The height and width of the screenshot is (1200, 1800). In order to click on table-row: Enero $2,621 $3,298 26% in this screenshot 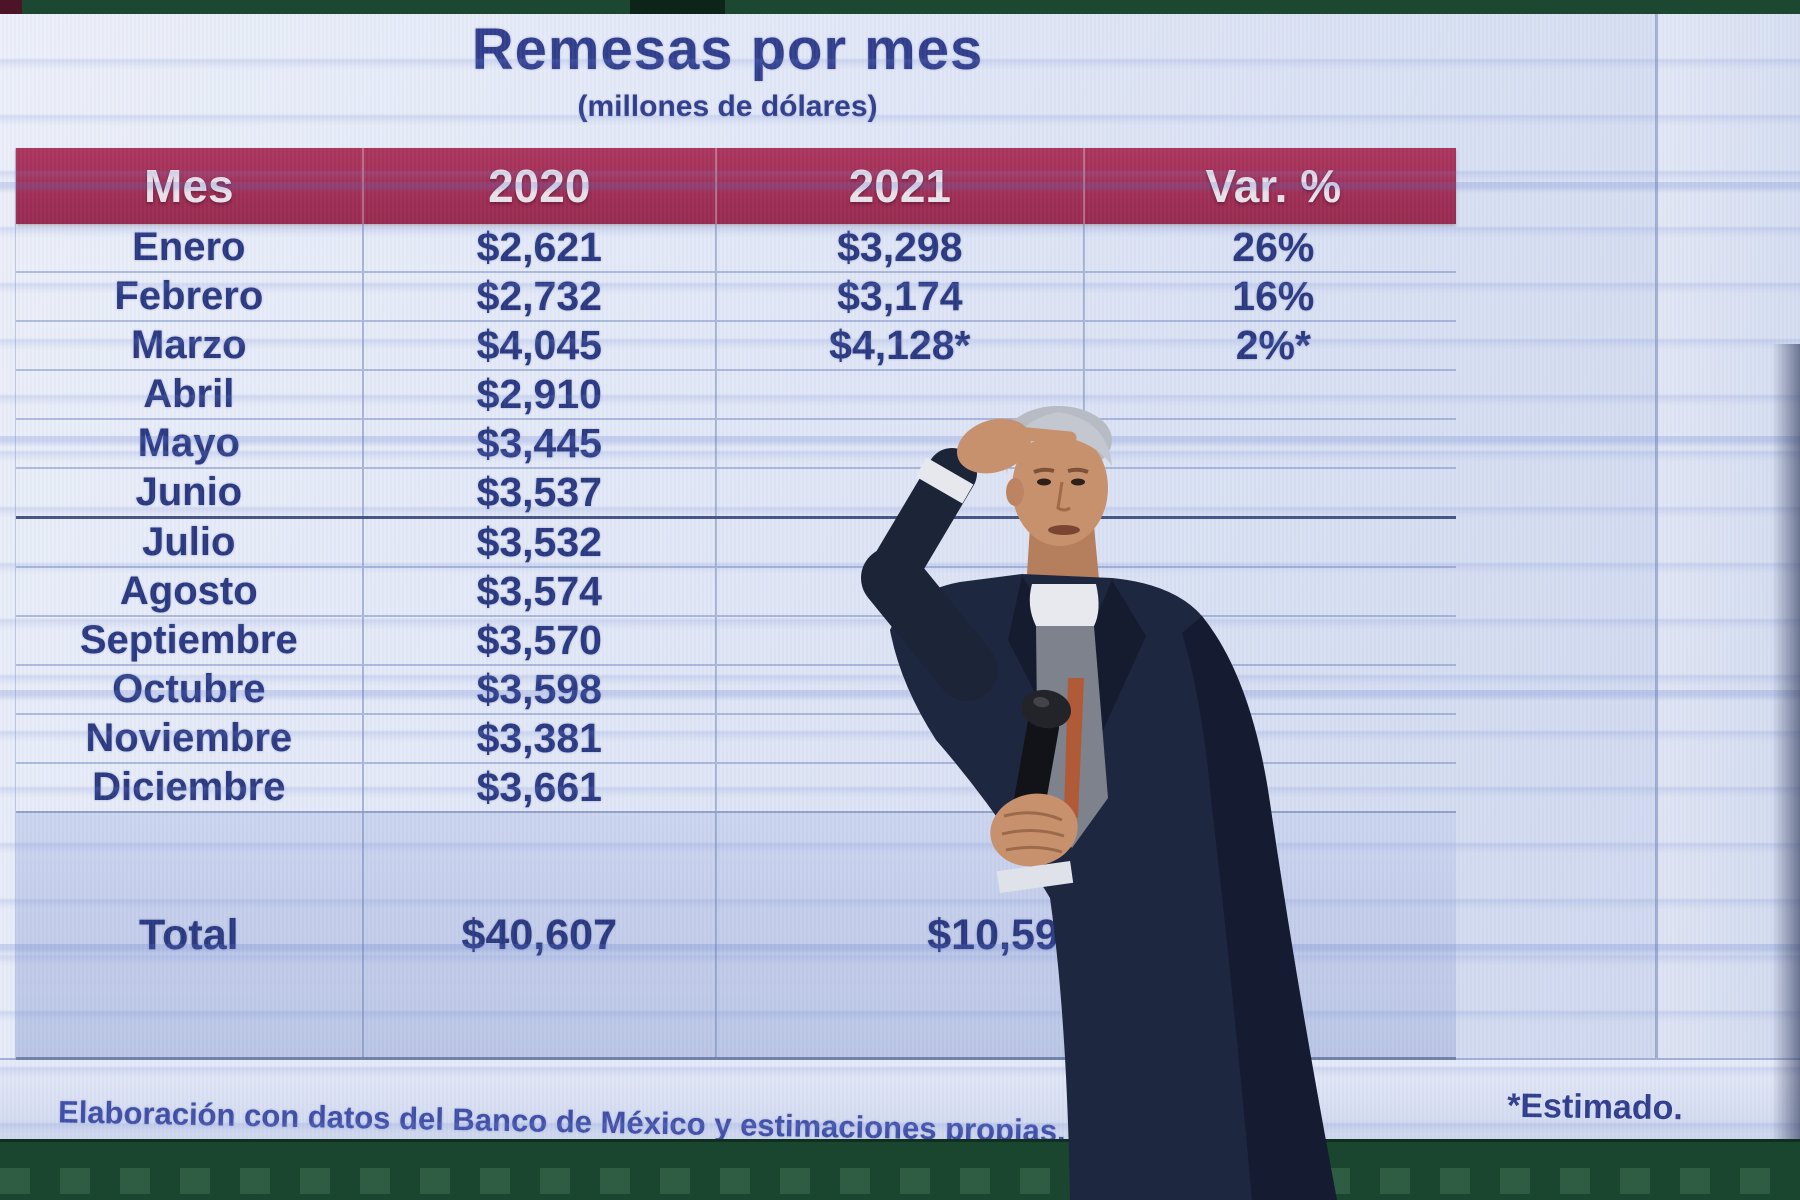, I will do `click(736, 247)`.